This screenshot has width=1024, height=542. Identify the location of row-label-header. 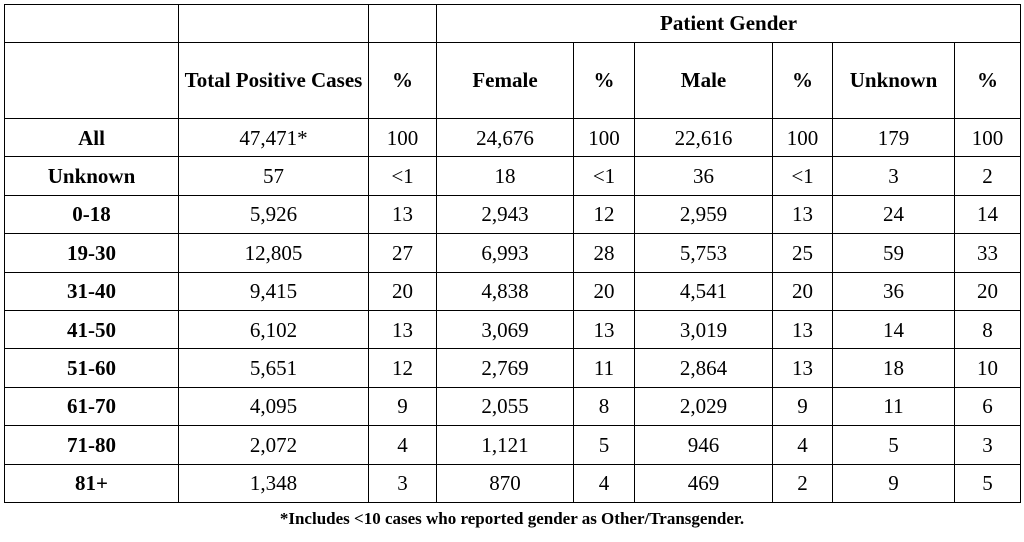
(91, 80).